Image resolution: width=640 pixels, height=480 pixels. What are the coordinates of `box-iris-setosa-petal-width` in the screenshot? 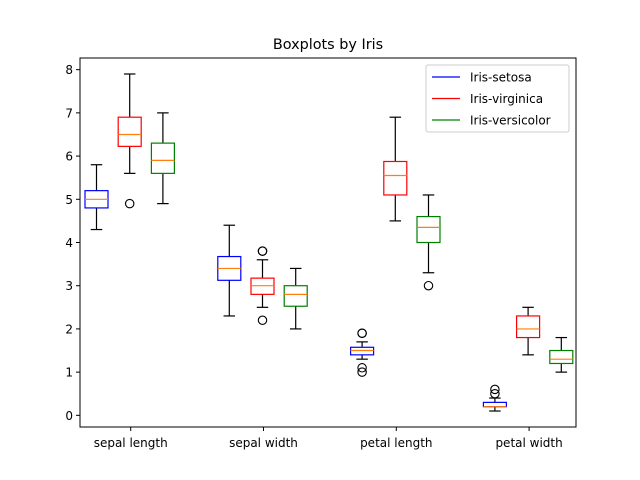 It's located at (494, 398).